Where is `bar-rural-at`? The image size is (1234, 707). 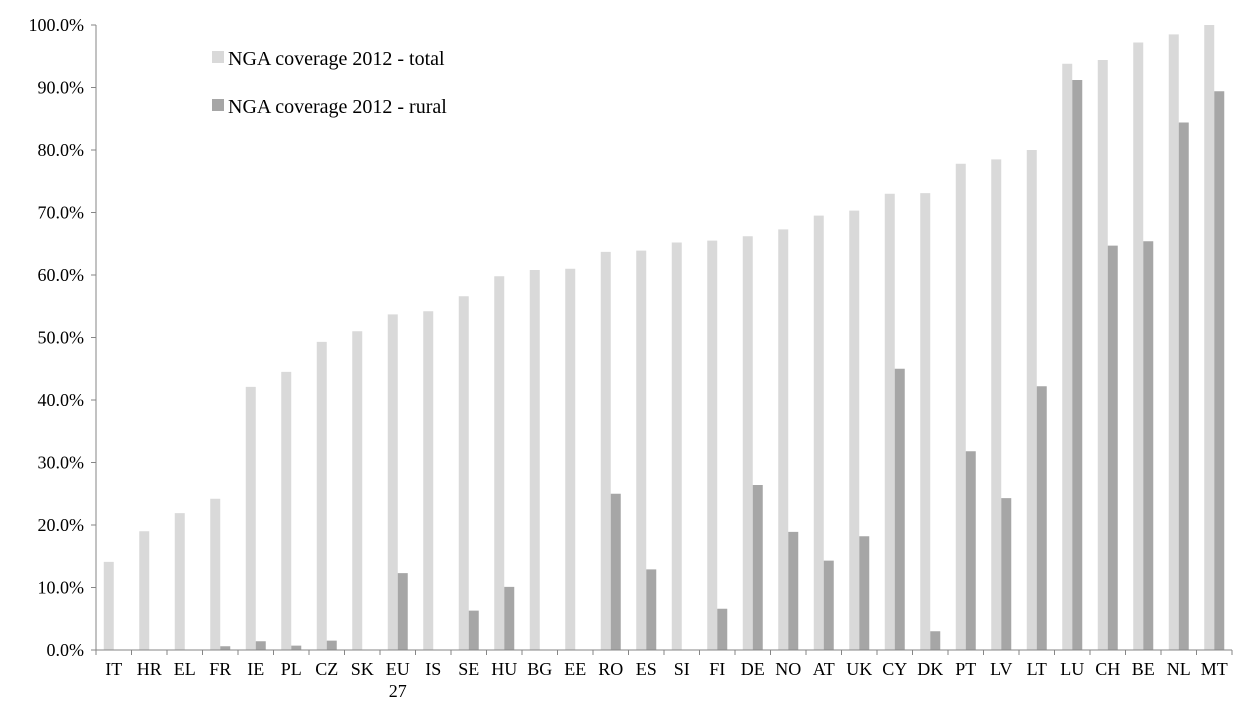 bar-rural-at is located at coordinates (828, 605).